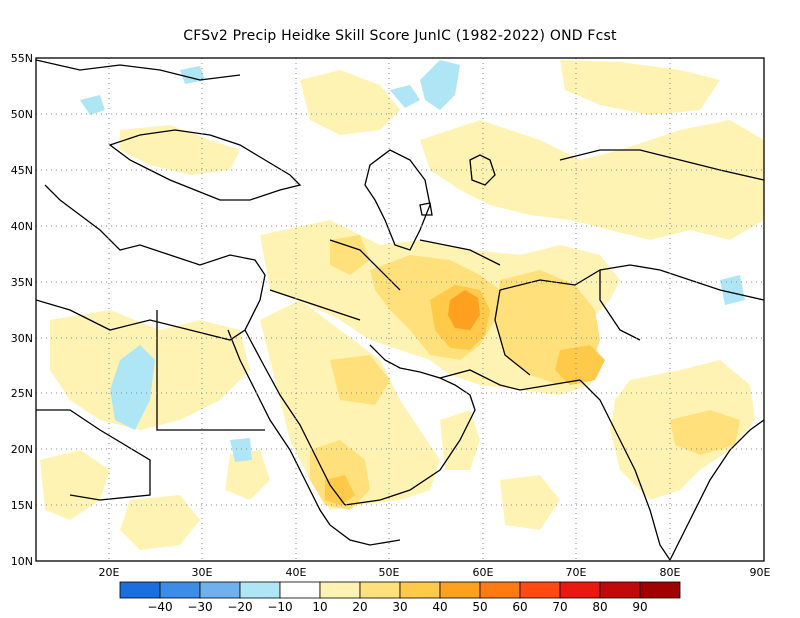 This screenshot has width=800, height=618. Describe the element at coordinates (519, 607) in the screenshot. I see `colorbar-label: 60` at that location.